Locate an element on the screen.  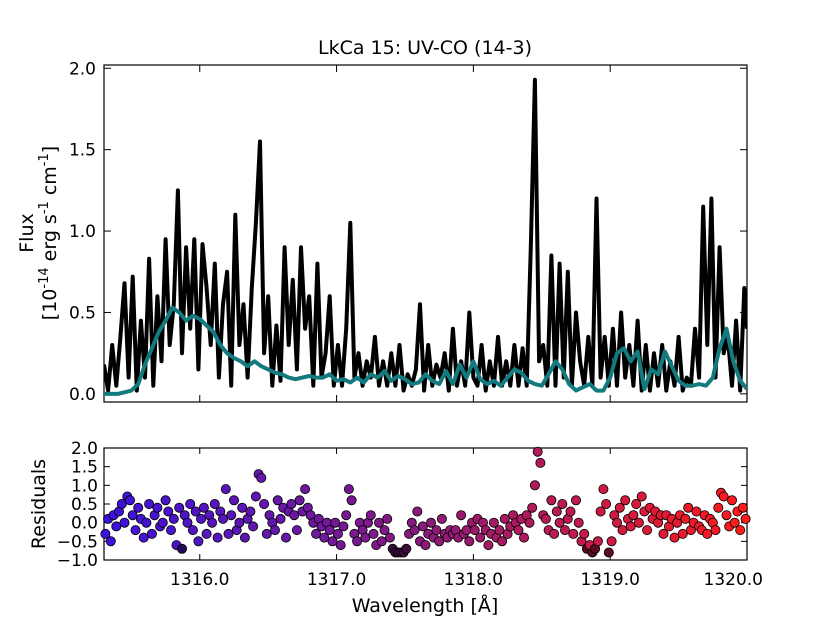
flux-y-tick-label: 0.0 is located at coordinates (82, 395).